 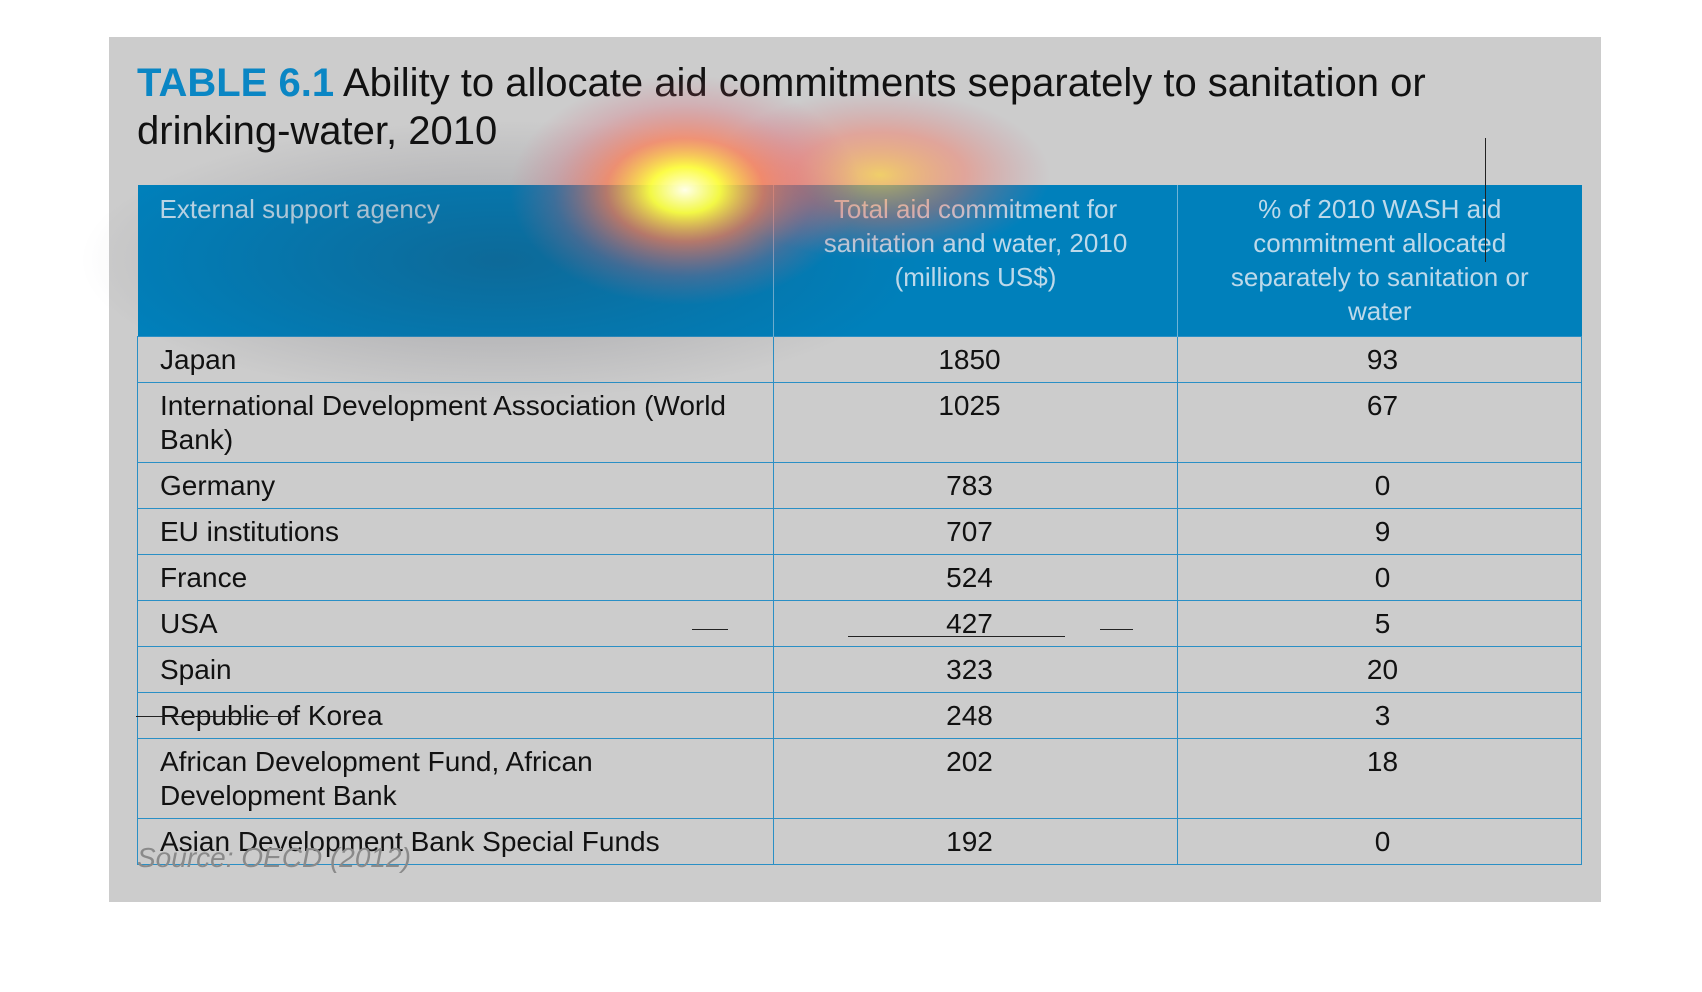 What do you see at coordinates (1379, 669) in the screenshot?
I see `cell-percent: 20` at bounding box center [1379, 669].